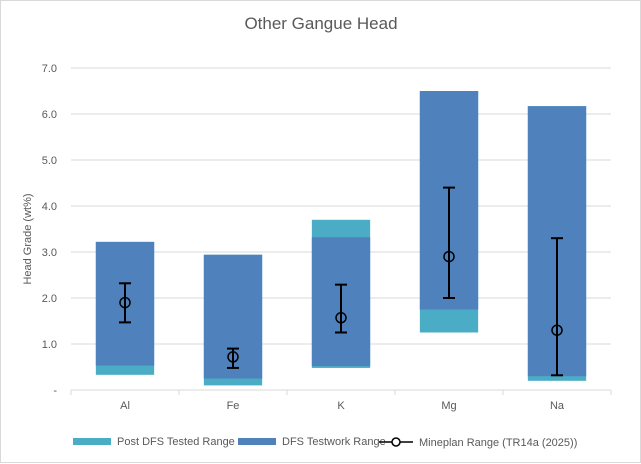  Describe the element at coordinates (341, 406) in the screenshot. I see `x-tick-label: K` at that location.